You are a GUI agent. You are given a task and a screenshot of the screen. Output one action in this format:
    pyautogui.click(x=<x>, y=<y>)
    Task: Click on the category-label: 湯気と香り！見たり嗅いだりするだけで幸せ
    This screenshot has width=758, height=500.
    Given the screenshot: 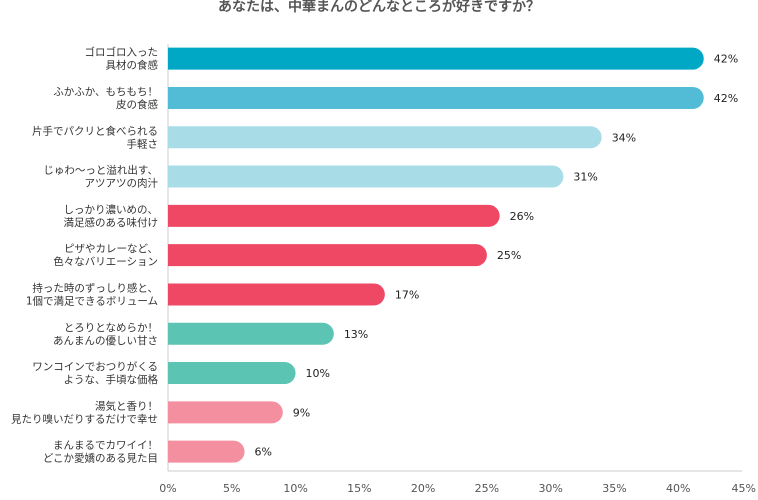 What is the action you would take?
    pyautogui.click(x=84, y=412)
    